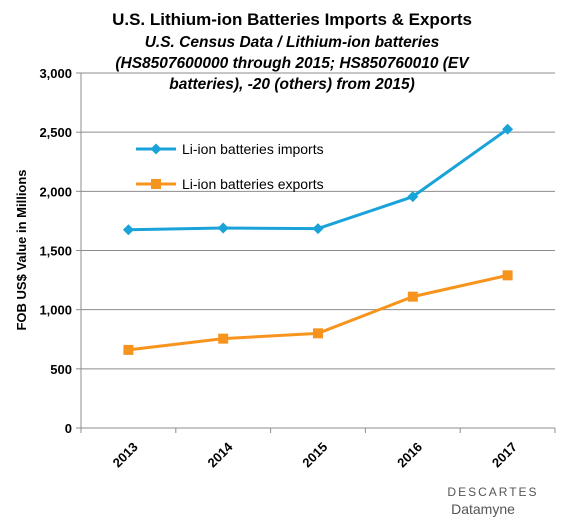 The height and width of the screenshot is (527, 585). Describe the element at coordinates (55, 310) in the screenshot. I see `y-tick-label: 1,000` at that location.